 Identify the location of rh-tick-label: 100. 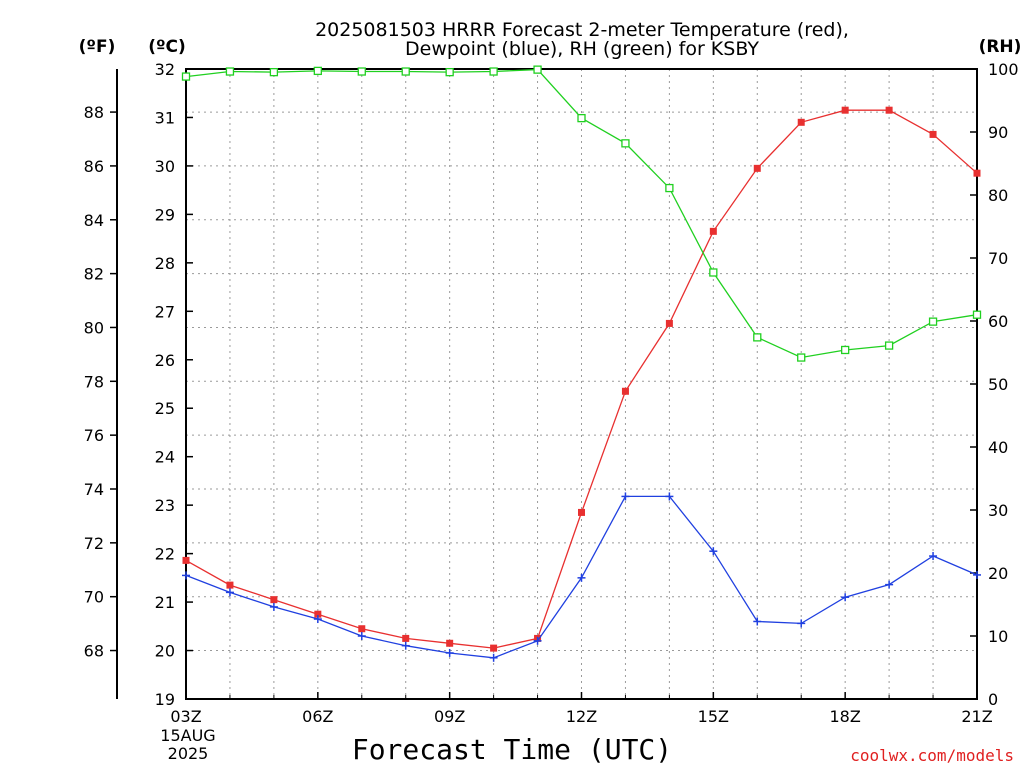
(1003, 69).